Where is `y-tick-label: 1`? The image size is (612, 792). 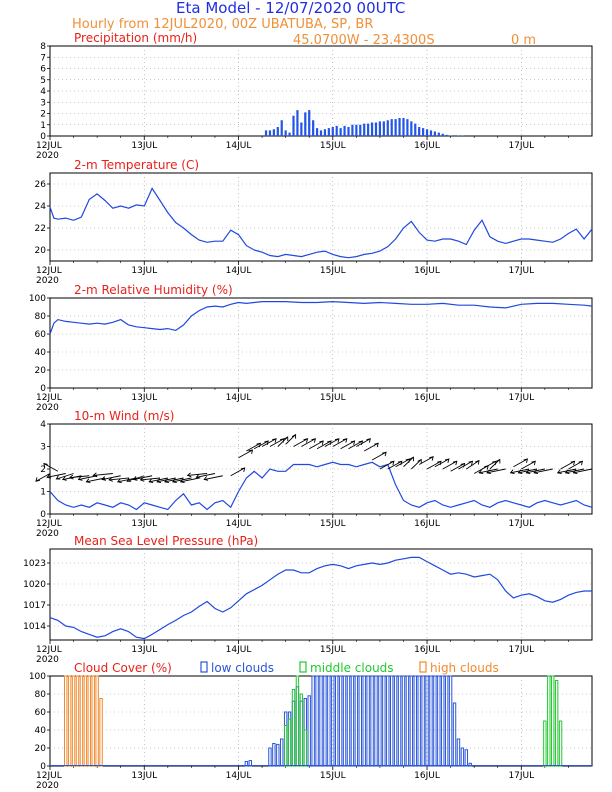
y-tick-label: 1 is located at coordinates (43, 126).